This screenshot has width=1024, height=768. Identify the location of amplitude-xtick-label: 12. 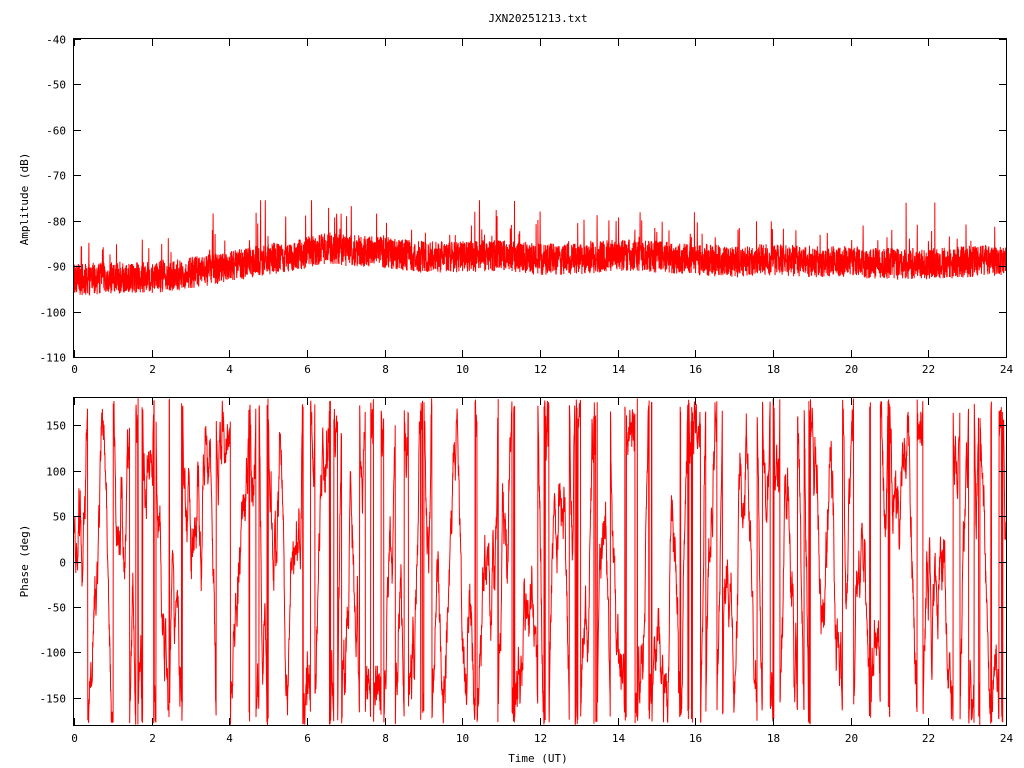
(540, 369).